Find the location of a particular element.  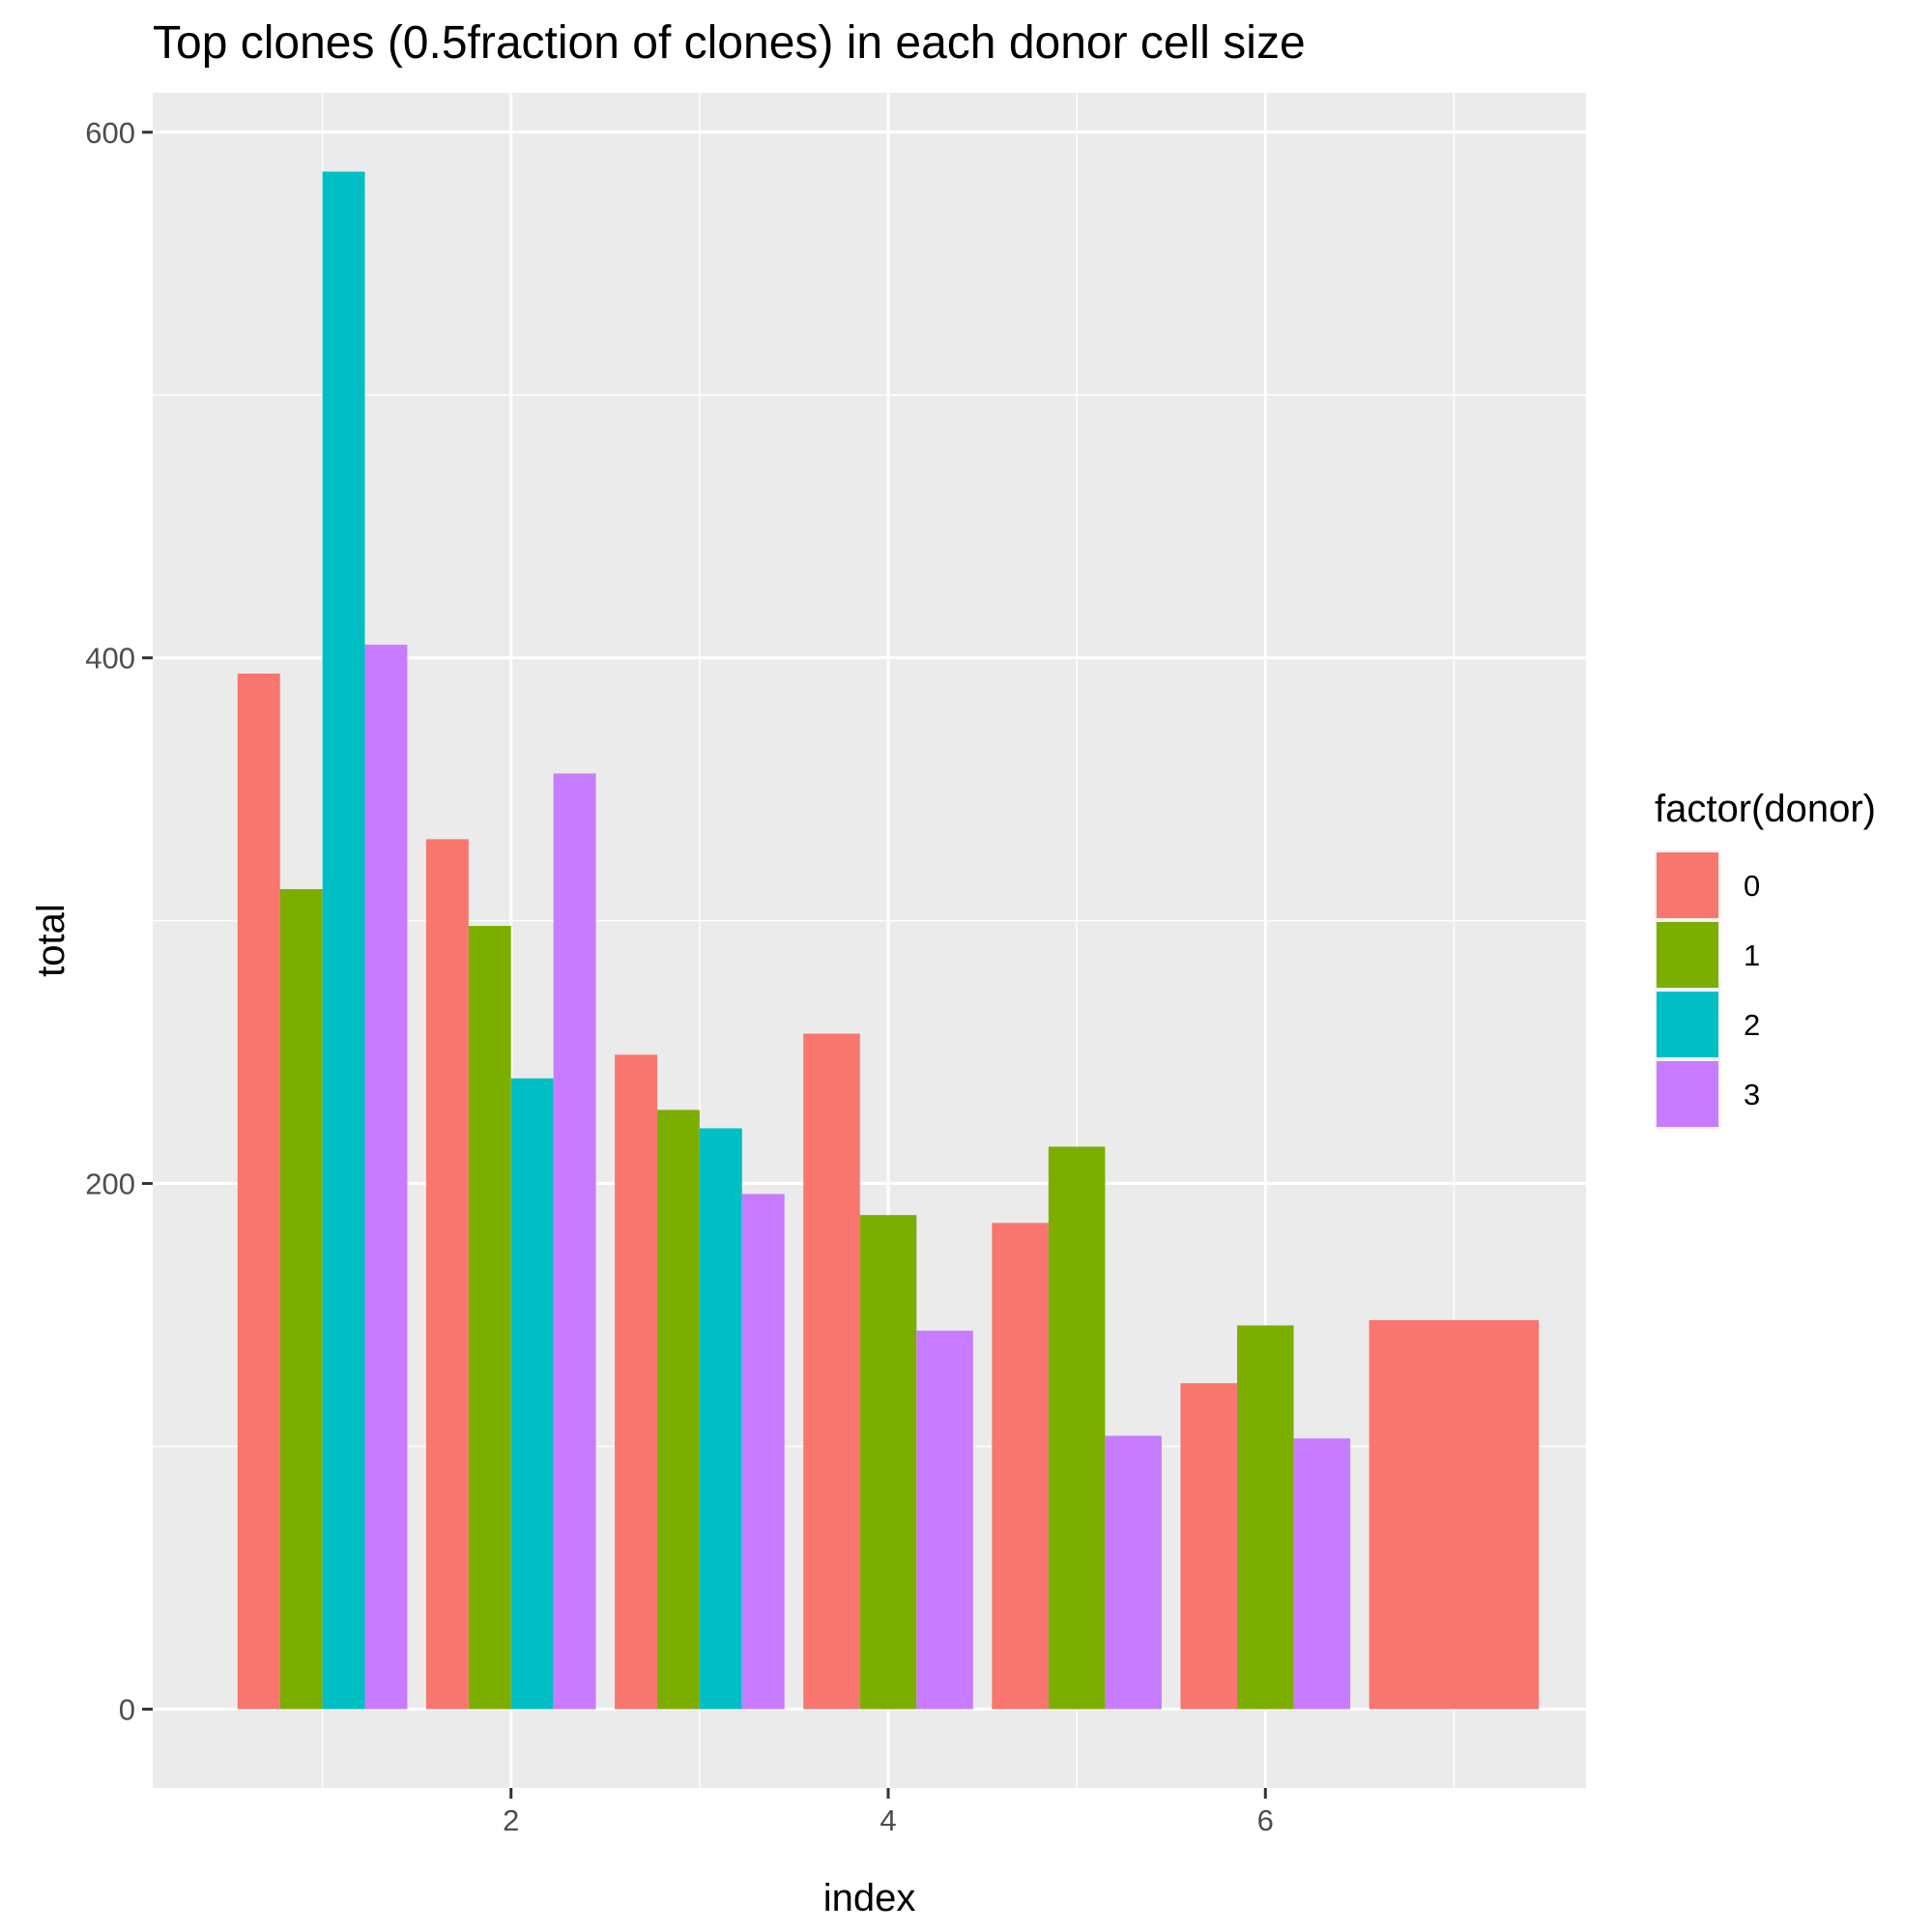

legend-label: 1 is located at coordinates (1752, 955).